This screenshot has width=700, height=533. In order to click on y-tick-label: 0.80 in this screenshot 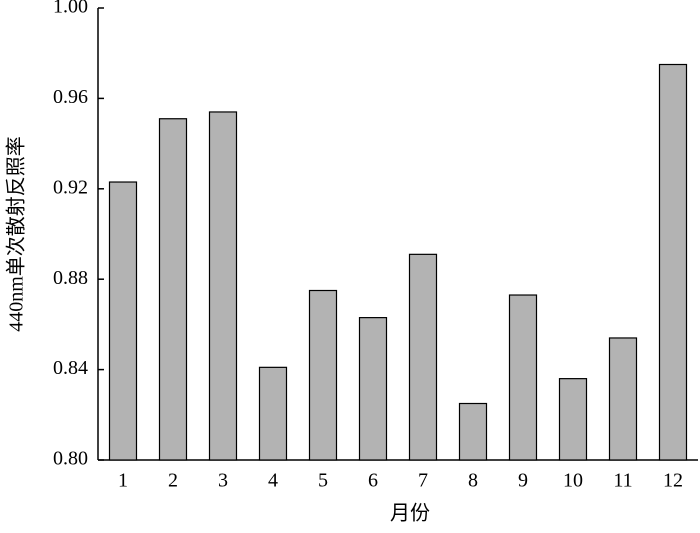, I will do `click(70, 459)`.